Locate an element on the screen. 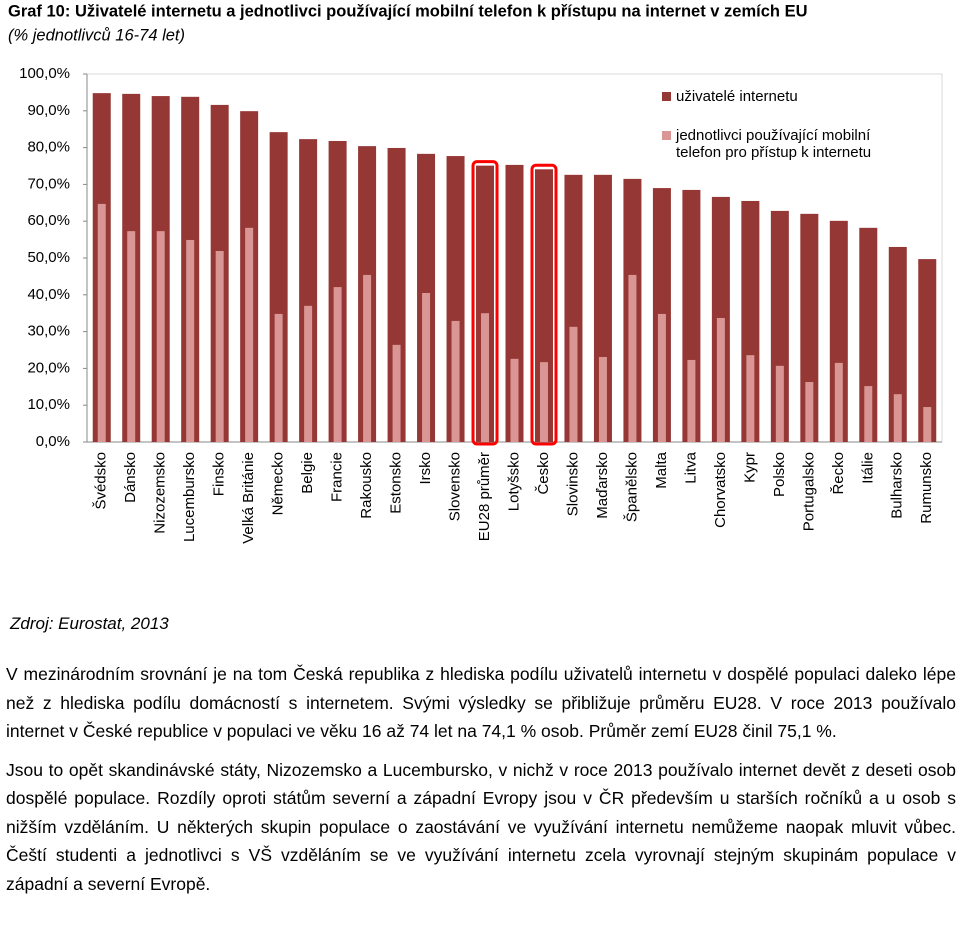 The width and height of the screenshot is (960, 932). x-tick-label: Slovensko is located at coordinates (455, 486).